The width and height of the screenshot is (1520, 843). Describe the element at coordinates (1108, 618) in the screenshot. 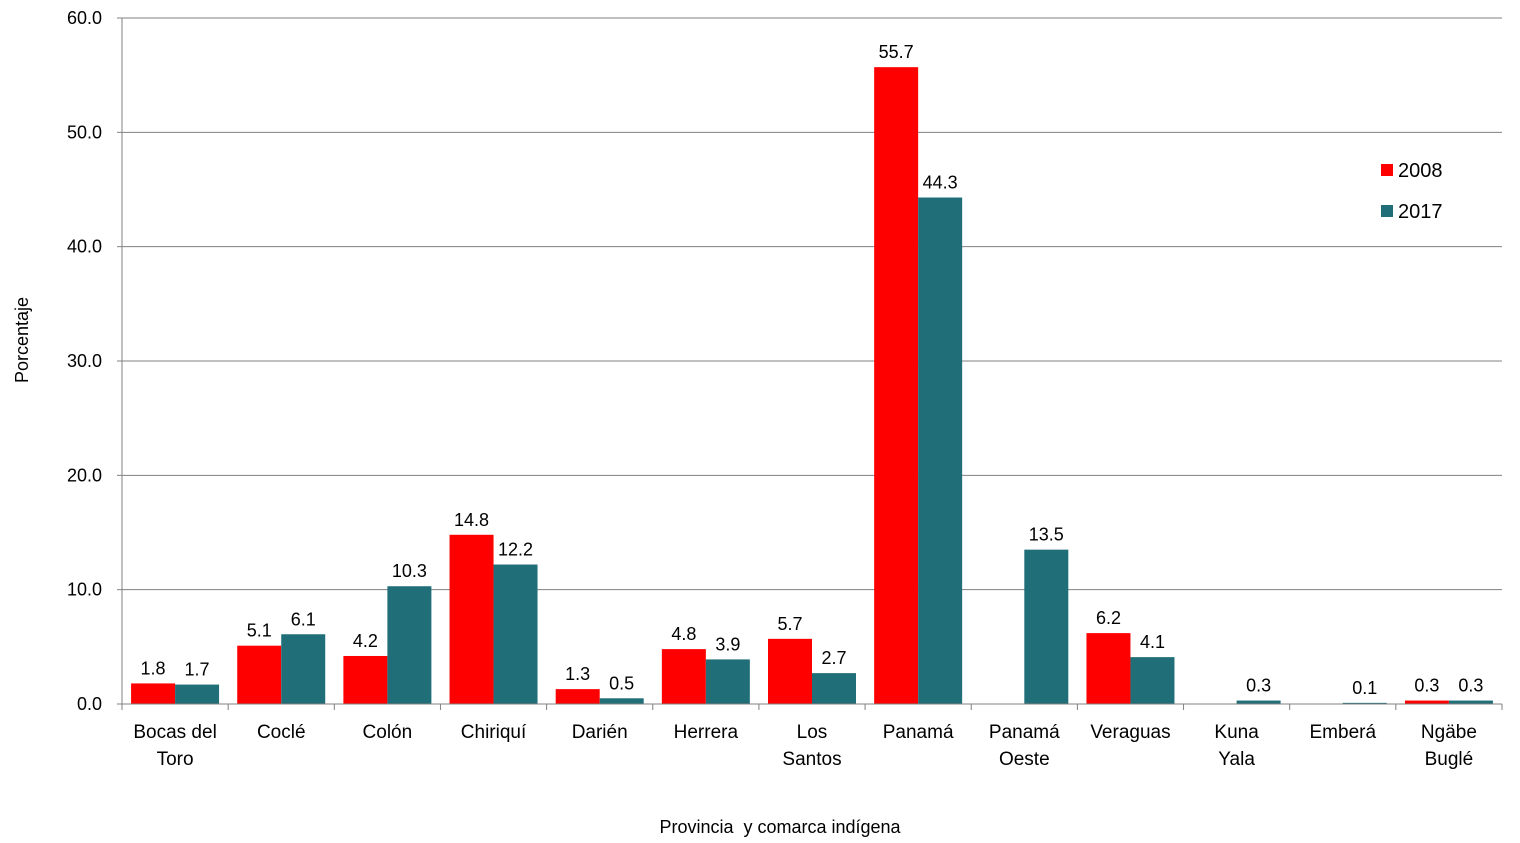

I see `data-label-2008: 6.2` at that location.